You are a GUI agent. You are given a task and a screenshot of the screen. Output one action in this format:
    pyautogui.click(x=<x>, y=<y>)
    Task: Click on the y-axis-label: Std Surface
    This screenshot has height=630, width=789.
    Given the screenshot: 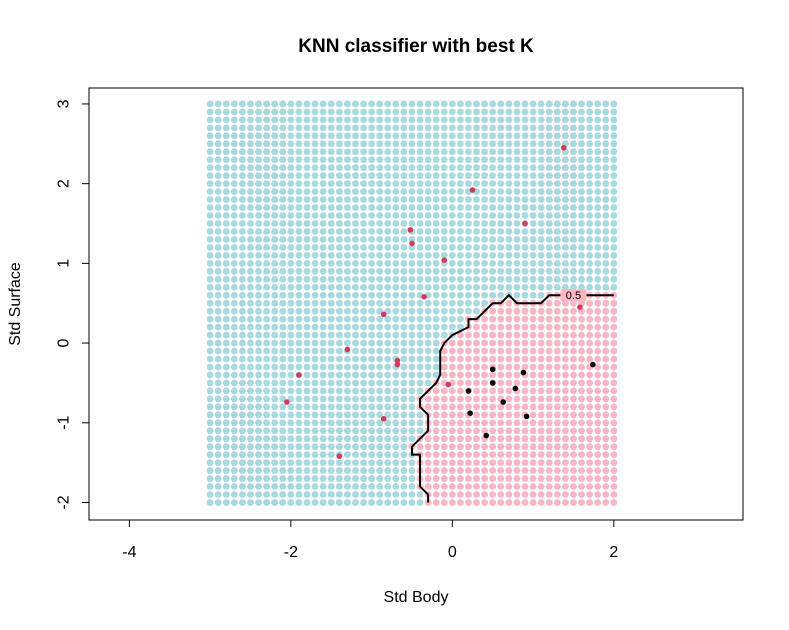 What is the action you would take?
    pyautogui.click(x=15, y=304)
    